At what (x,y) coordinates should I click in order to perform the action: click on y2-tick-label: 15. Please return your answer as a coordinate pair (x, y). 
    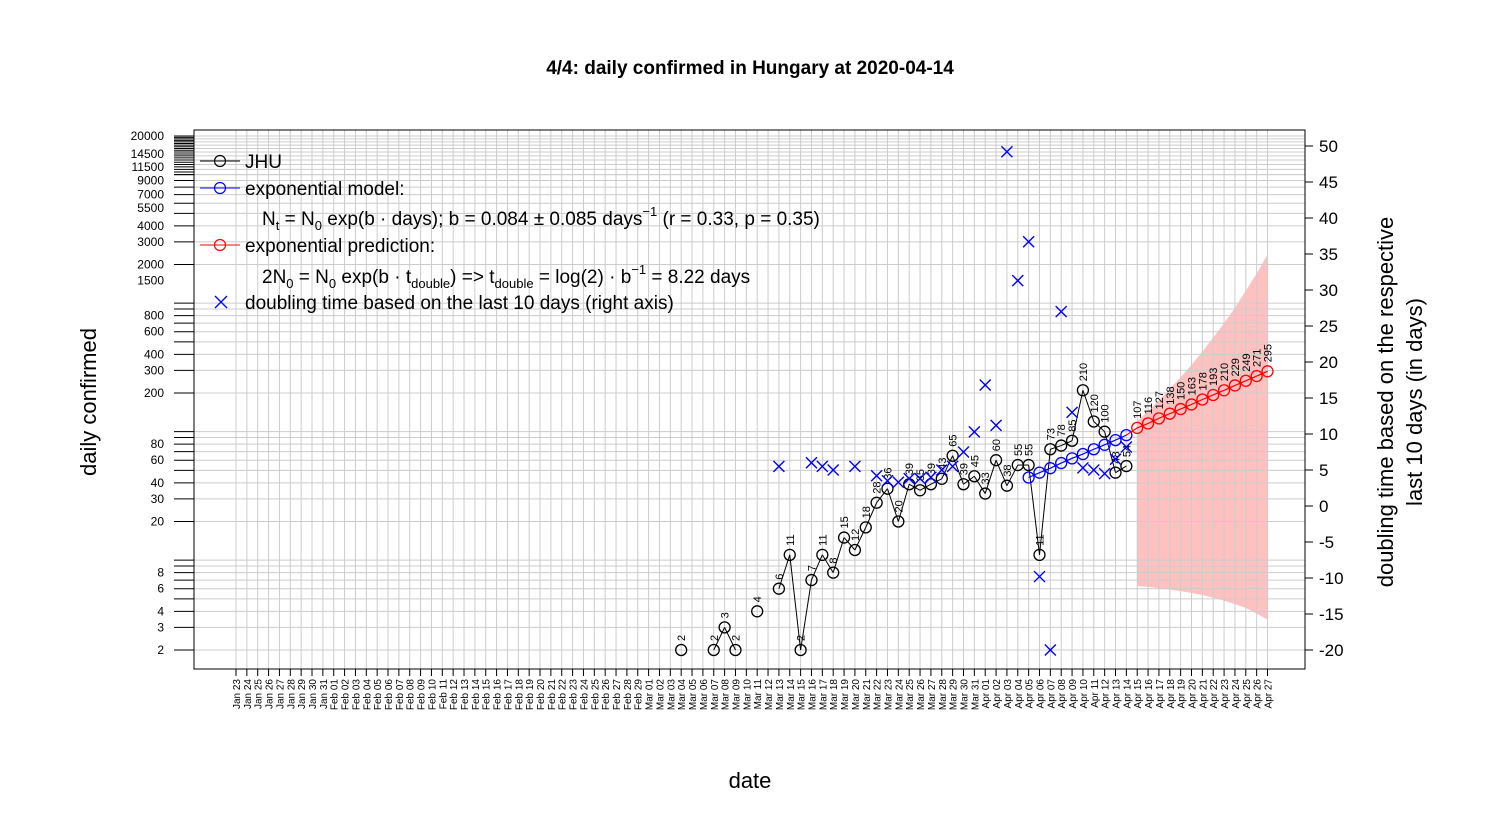
    Looking at the image, I should click on (1328, 398).